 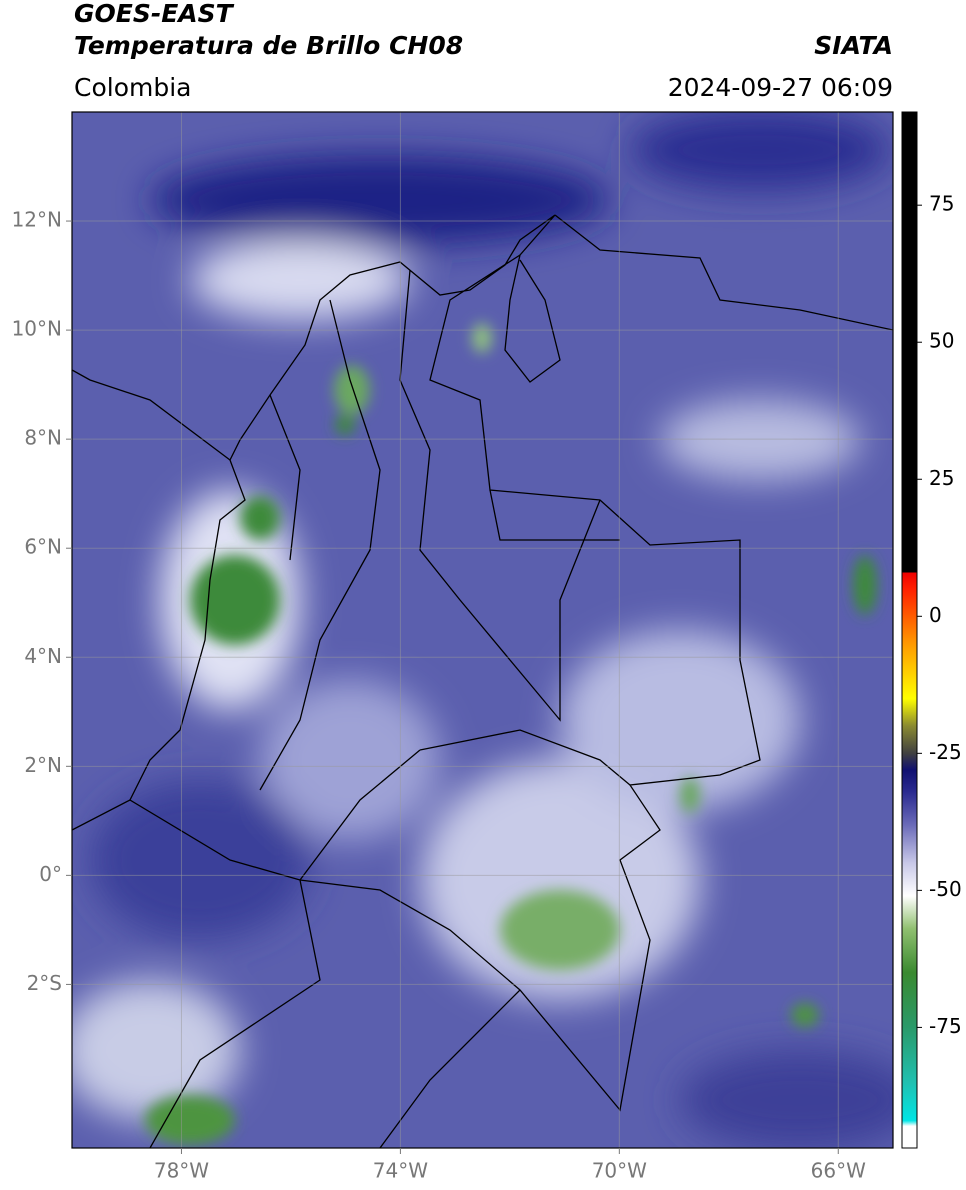 What do you see at coordinates (935, 615) in the screenshot?
I see `colorbar-tick-label: 0` at bounding box center [935, 615].